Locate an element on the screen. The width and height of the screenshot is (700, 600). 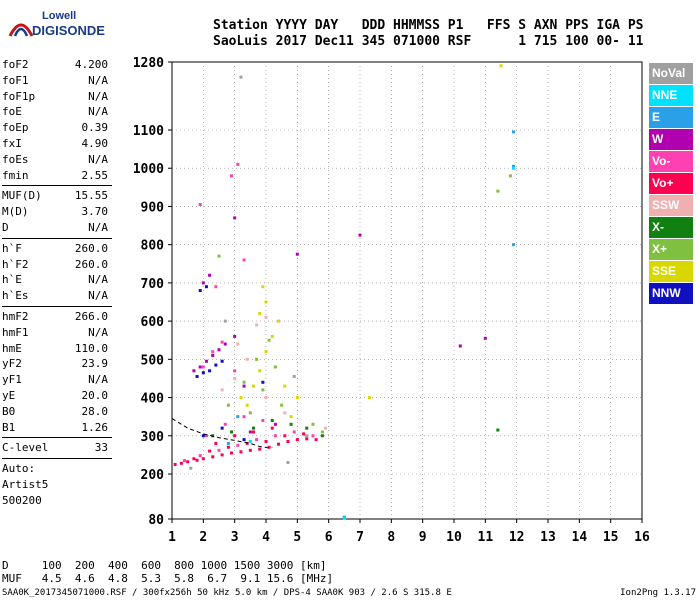
x-tick-label: 13 is located at coordinates (548, 537).